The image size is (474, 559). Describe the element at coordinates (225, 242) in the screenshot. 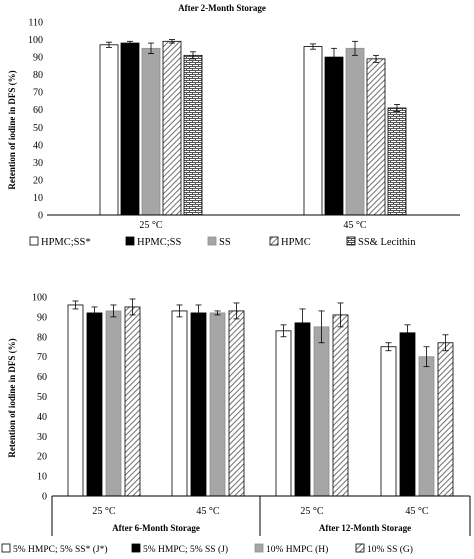

I see `legend-label: SS` at that location.